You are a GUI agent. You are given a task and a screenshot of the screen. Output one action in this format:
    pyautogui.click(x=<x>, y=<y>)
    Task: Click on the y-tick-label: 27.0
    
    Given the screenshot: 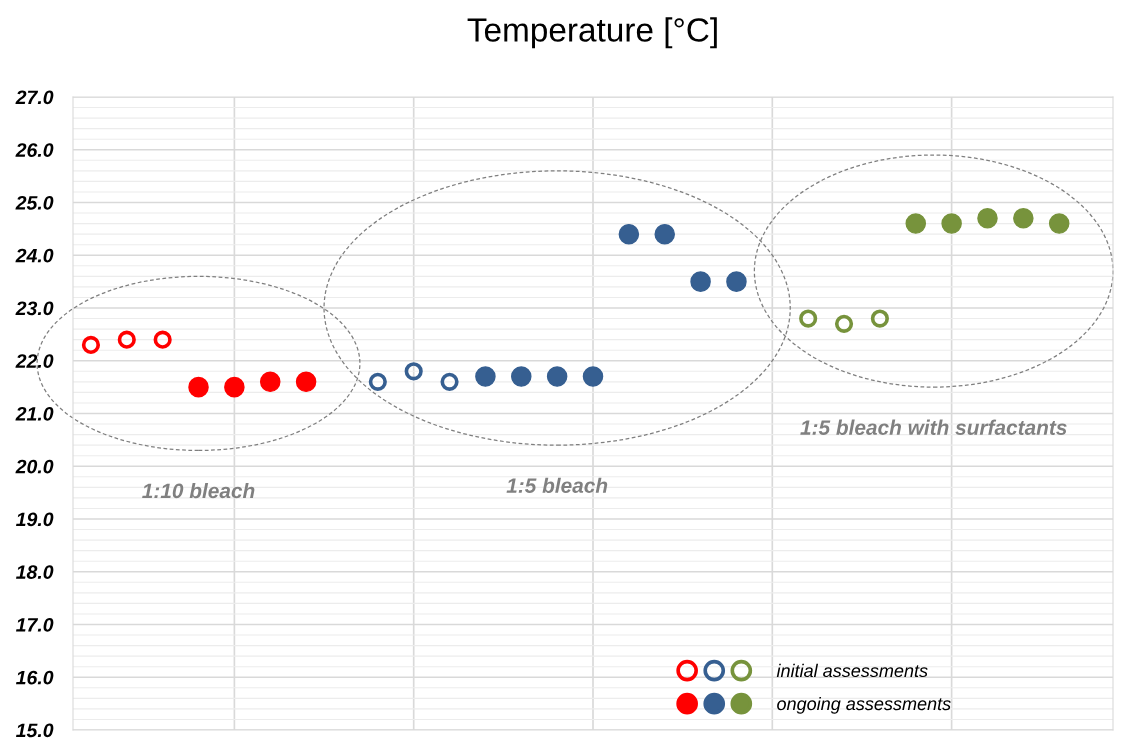 What is the action you would take?
    pyautogui.click(x=34, y=97)
    